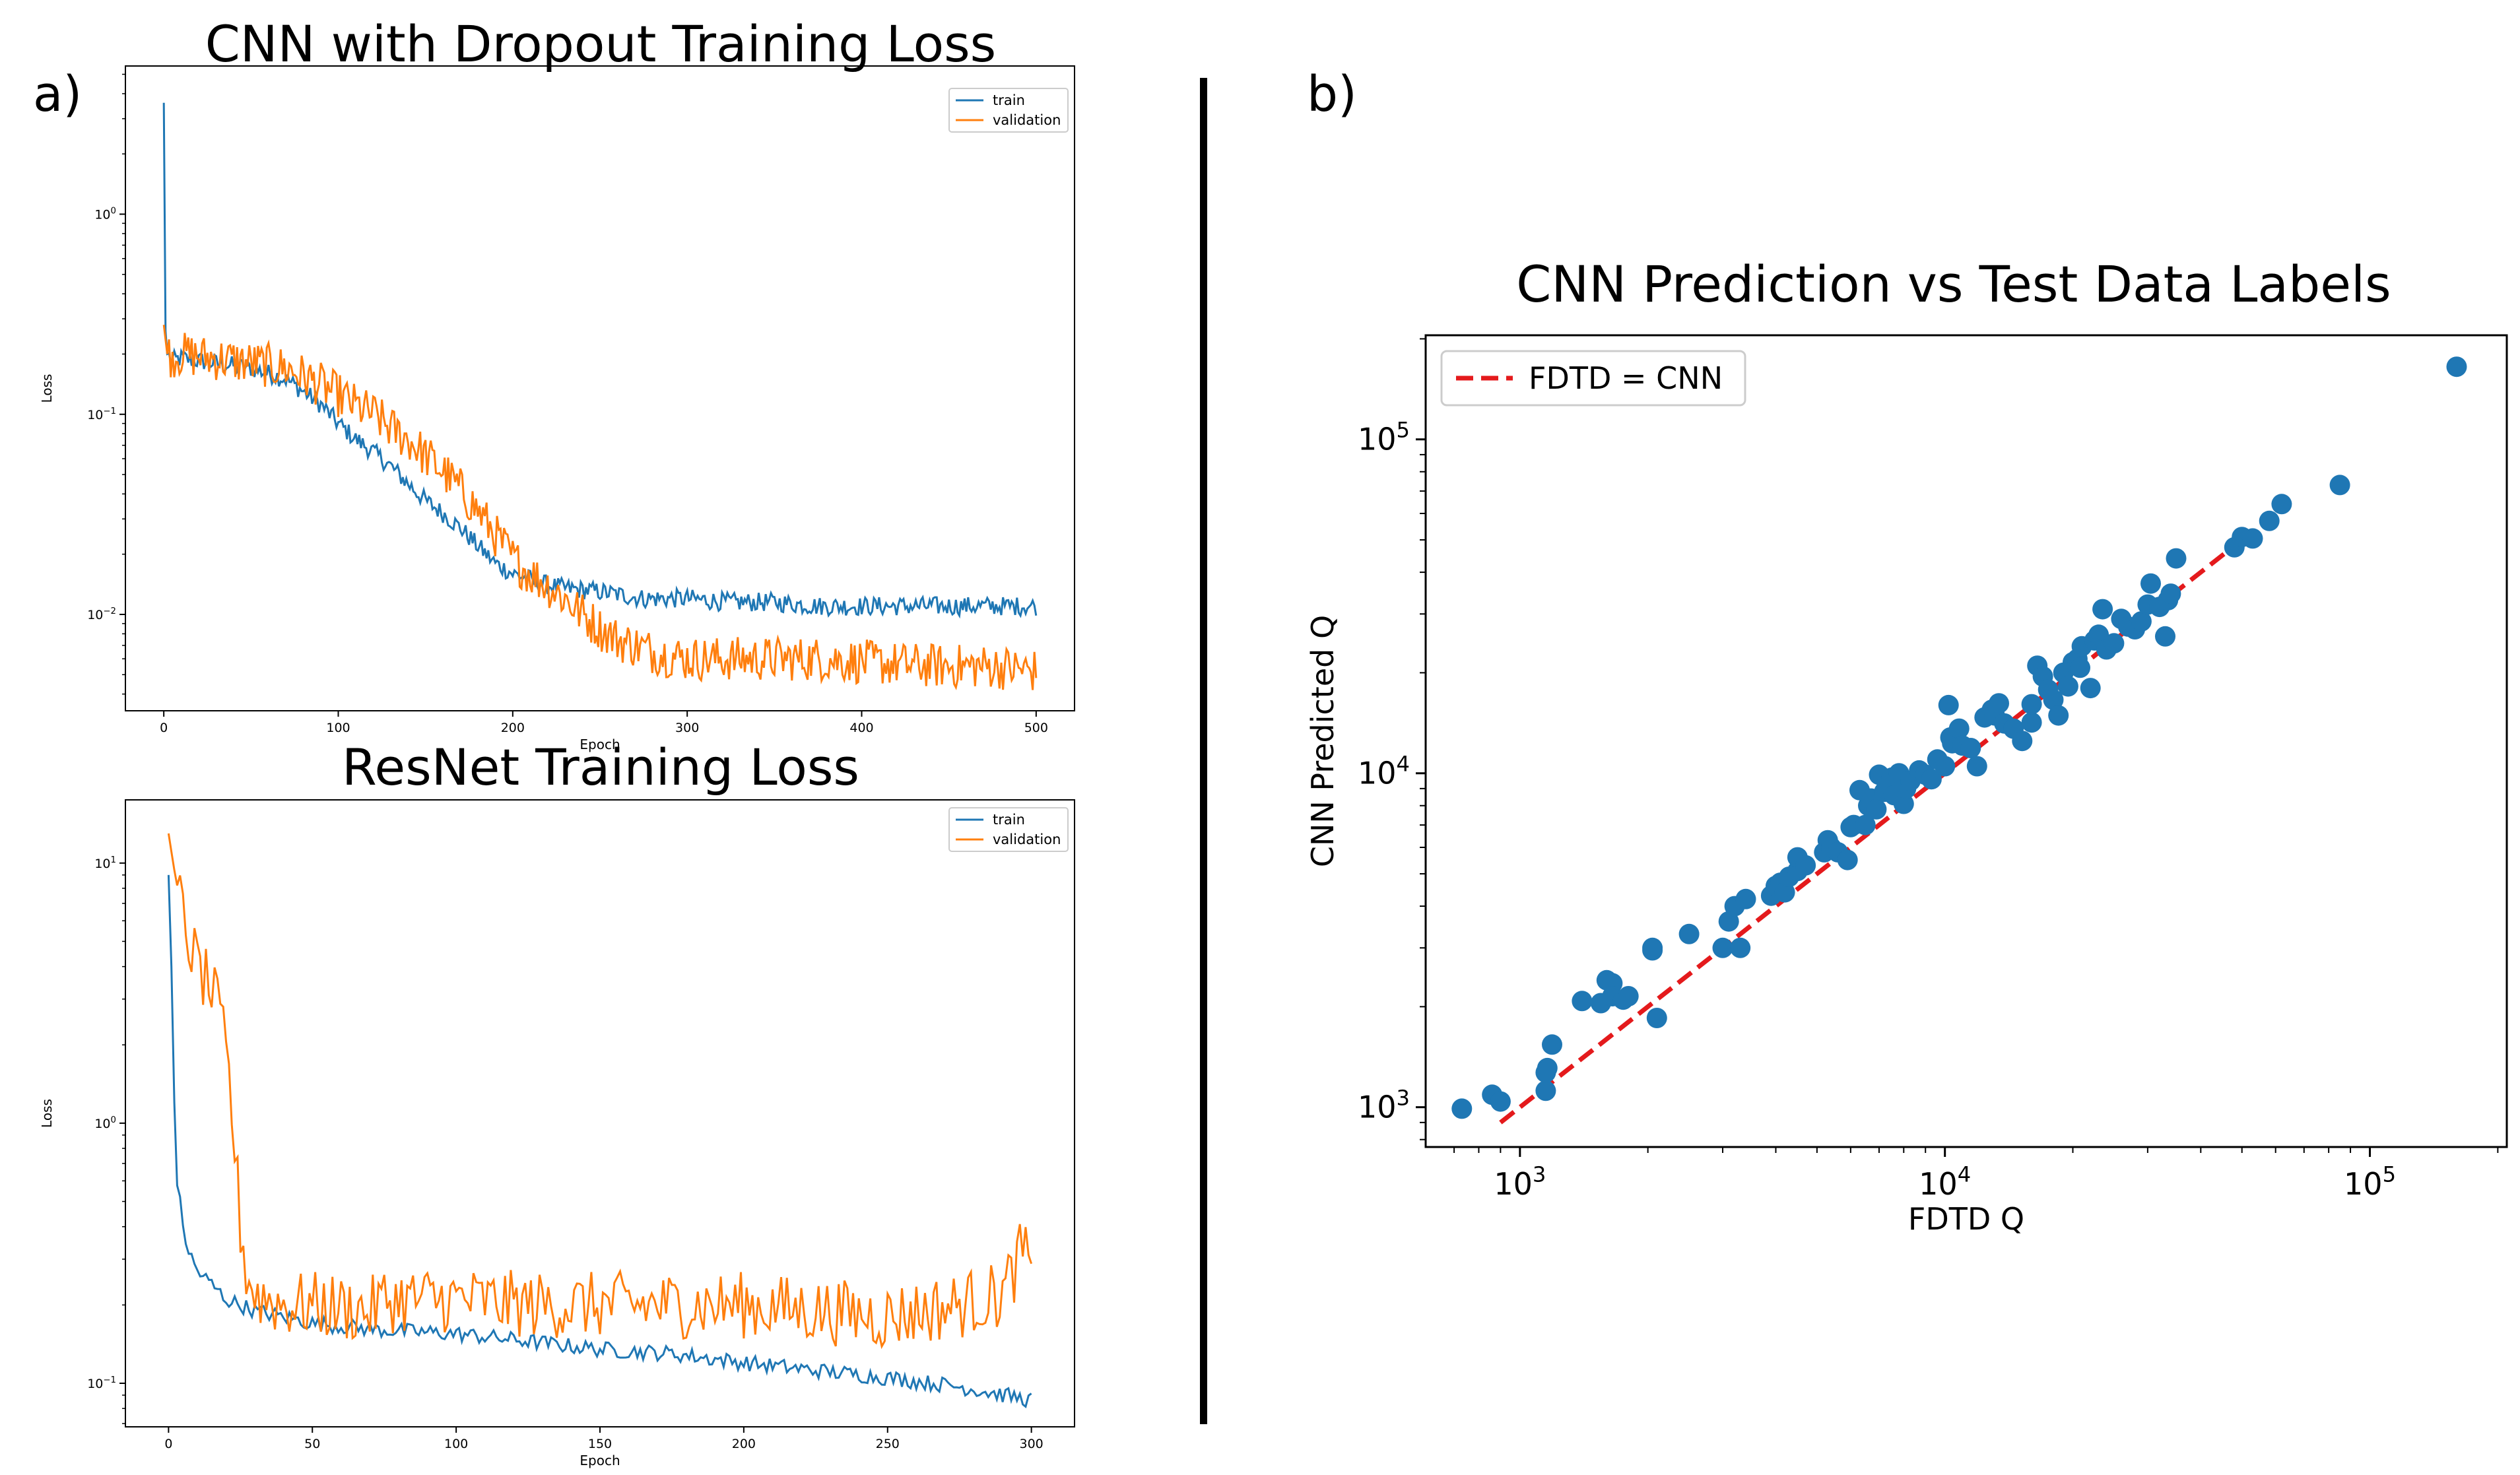 This screenshot has width=2520, height=1475. I want to click on panel-label-a: a), so click(58, 94).